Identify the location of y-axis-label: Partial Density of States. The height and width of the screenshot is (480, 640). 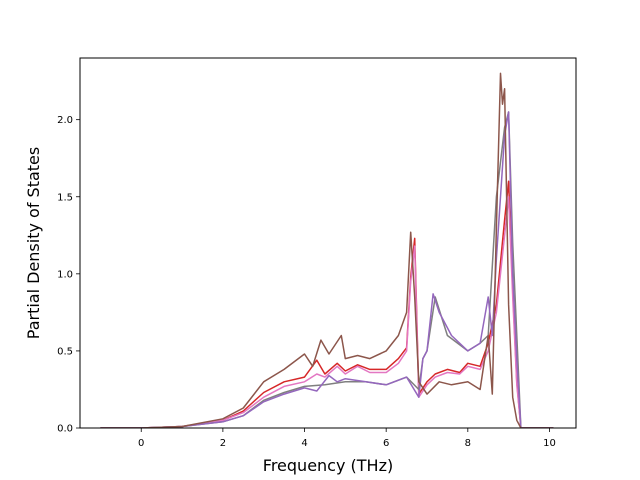
(33, 243).